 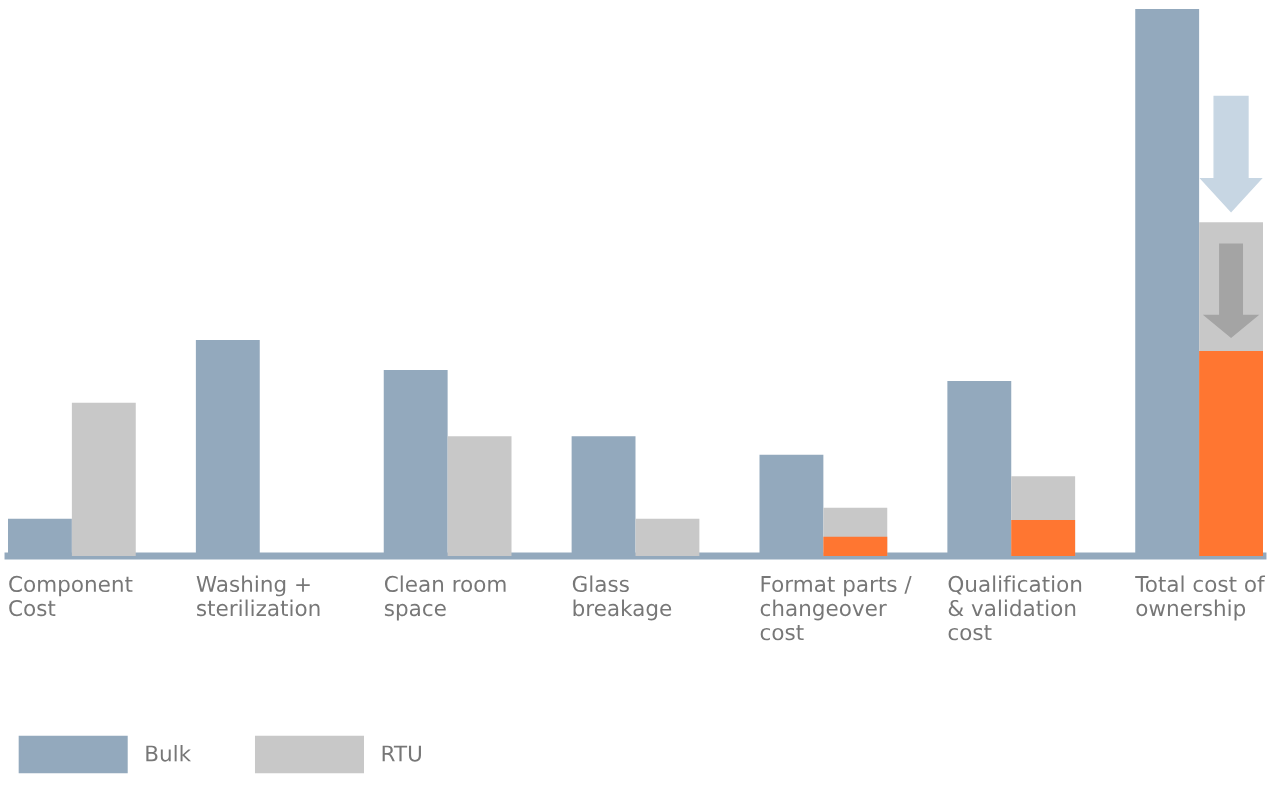 What do you see at coordinates (836, 608) in the screenshot?
I see `x-tick-label: Format parts / changeover cost` at bounding box center [836, 608].